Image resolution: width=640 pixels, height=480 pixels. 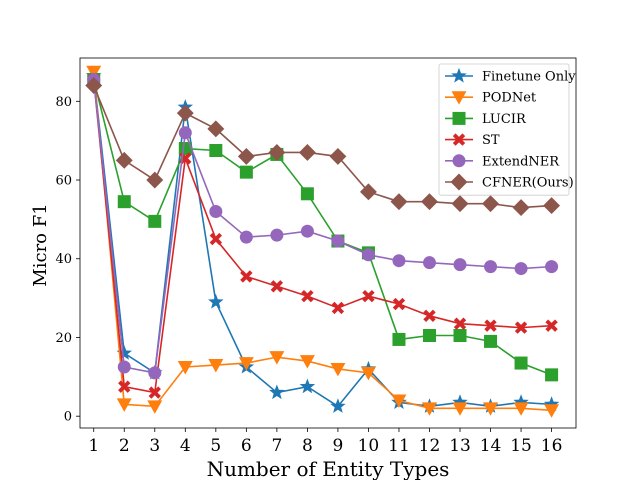 I want to click on legend-label: ExtendNER, so click(x=521, y=161).